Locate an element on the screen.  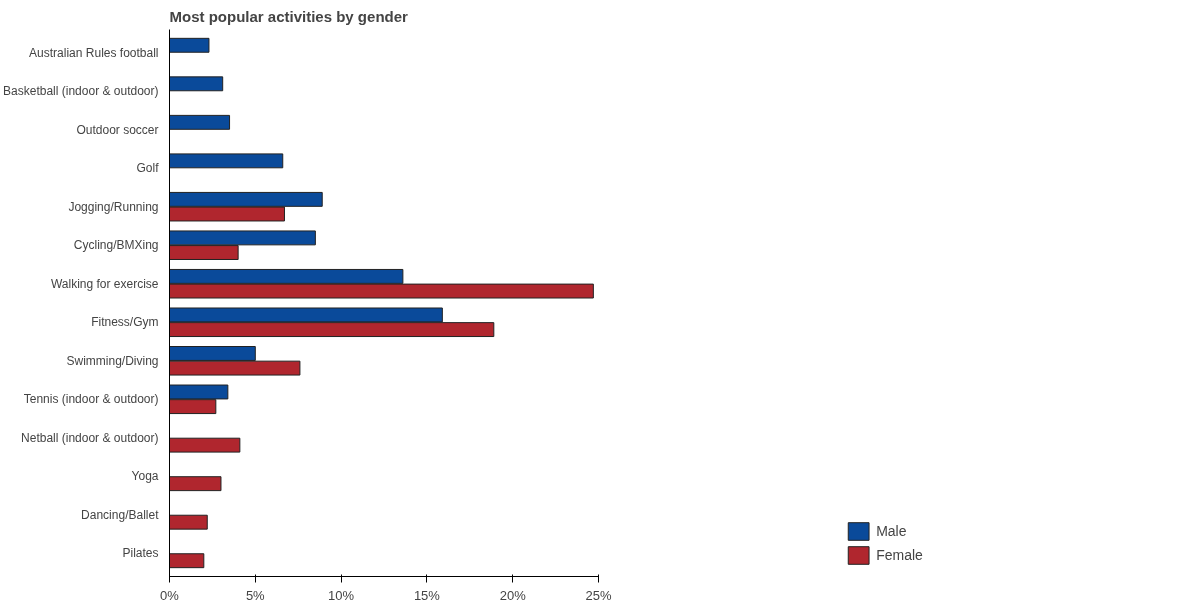
legend-label: Male is located at coordinates (891, 531).